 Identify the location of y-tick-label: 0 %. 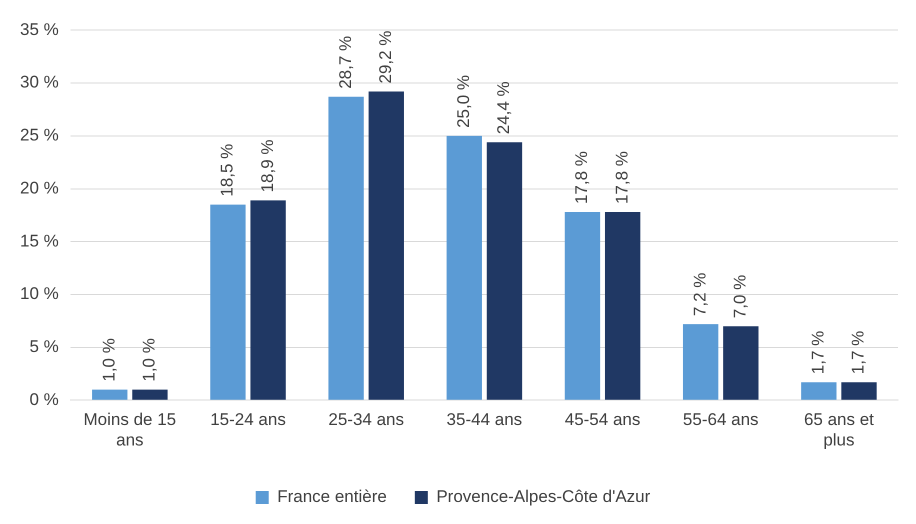
(44, 399).